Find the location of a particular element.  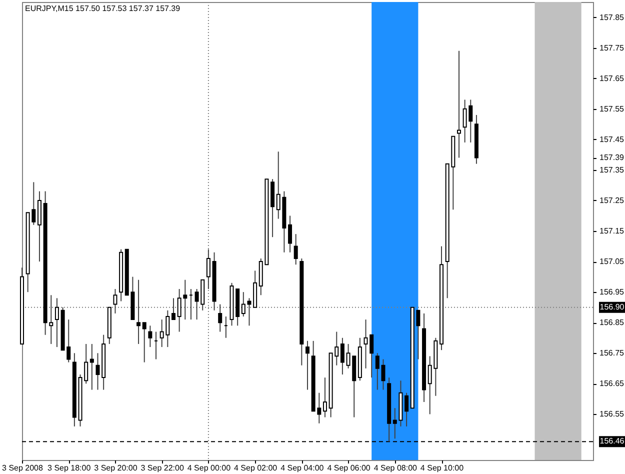

y-tick-label: 157.15 is located at coordinates (612, 231).